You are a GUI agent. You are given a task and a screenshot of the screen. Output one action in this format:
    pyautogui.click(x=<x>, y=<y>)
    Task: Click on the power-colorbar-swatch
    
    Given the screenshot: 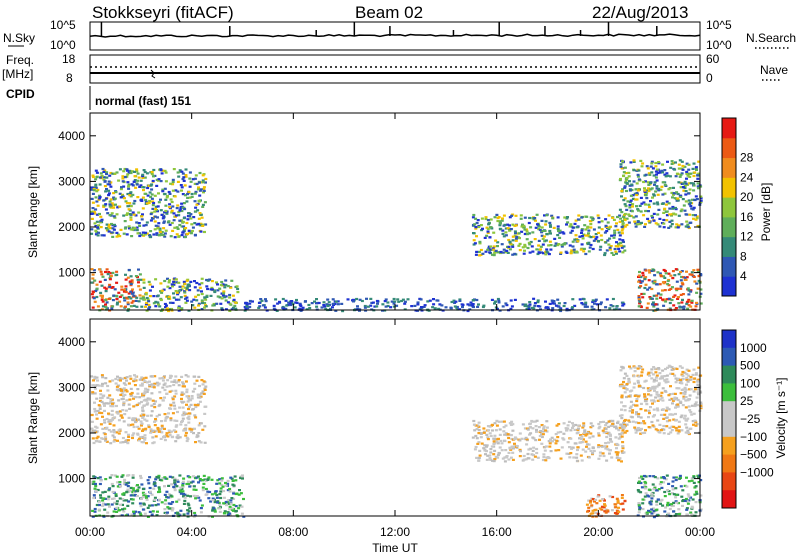 What is the action you would take?
    pyautogui.click(x=729, y=167)
    